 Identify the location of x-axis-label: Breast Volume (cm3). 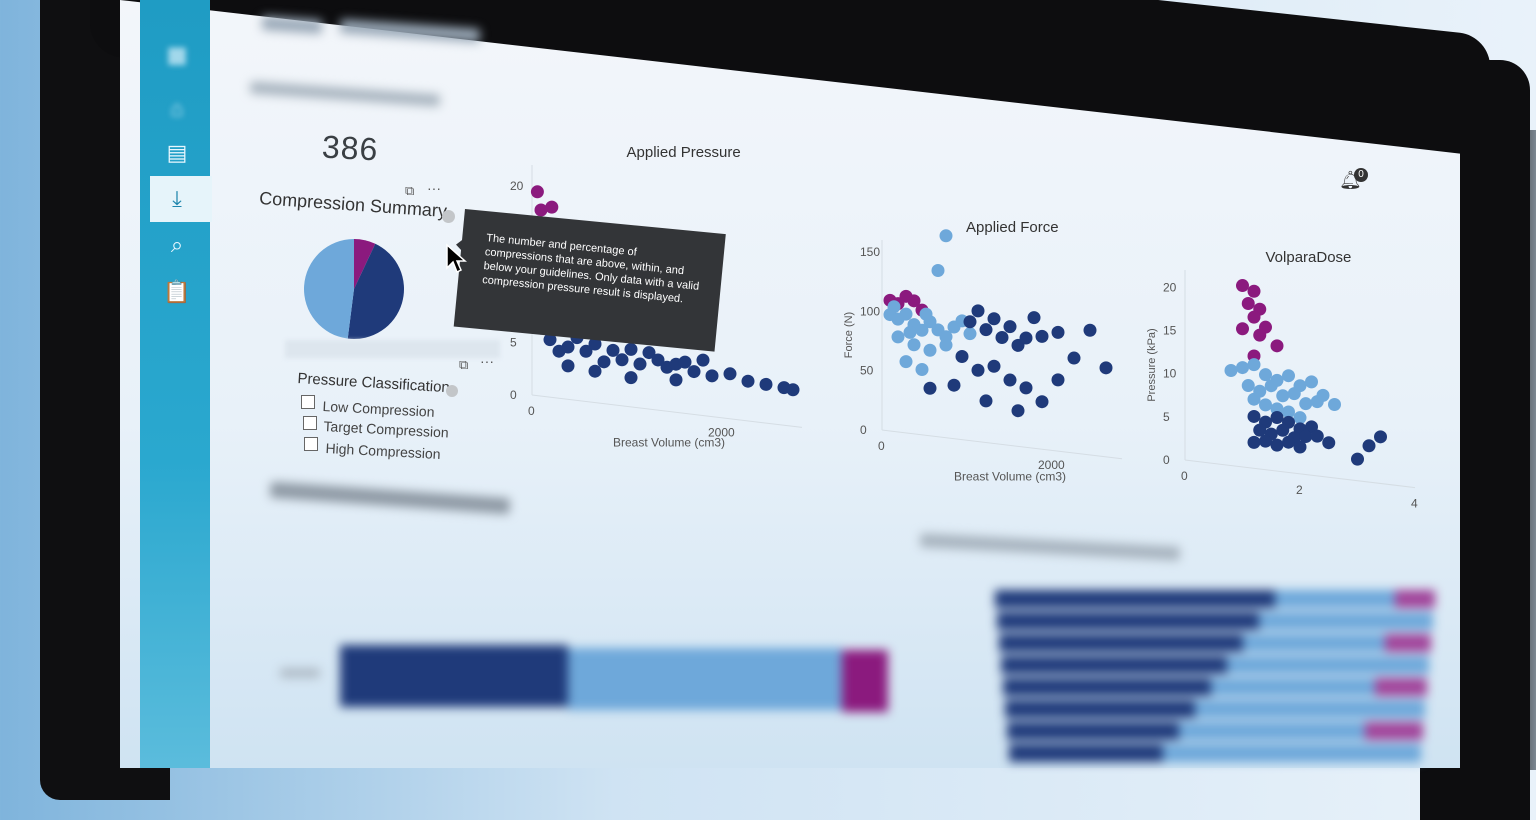
(1010, 477).